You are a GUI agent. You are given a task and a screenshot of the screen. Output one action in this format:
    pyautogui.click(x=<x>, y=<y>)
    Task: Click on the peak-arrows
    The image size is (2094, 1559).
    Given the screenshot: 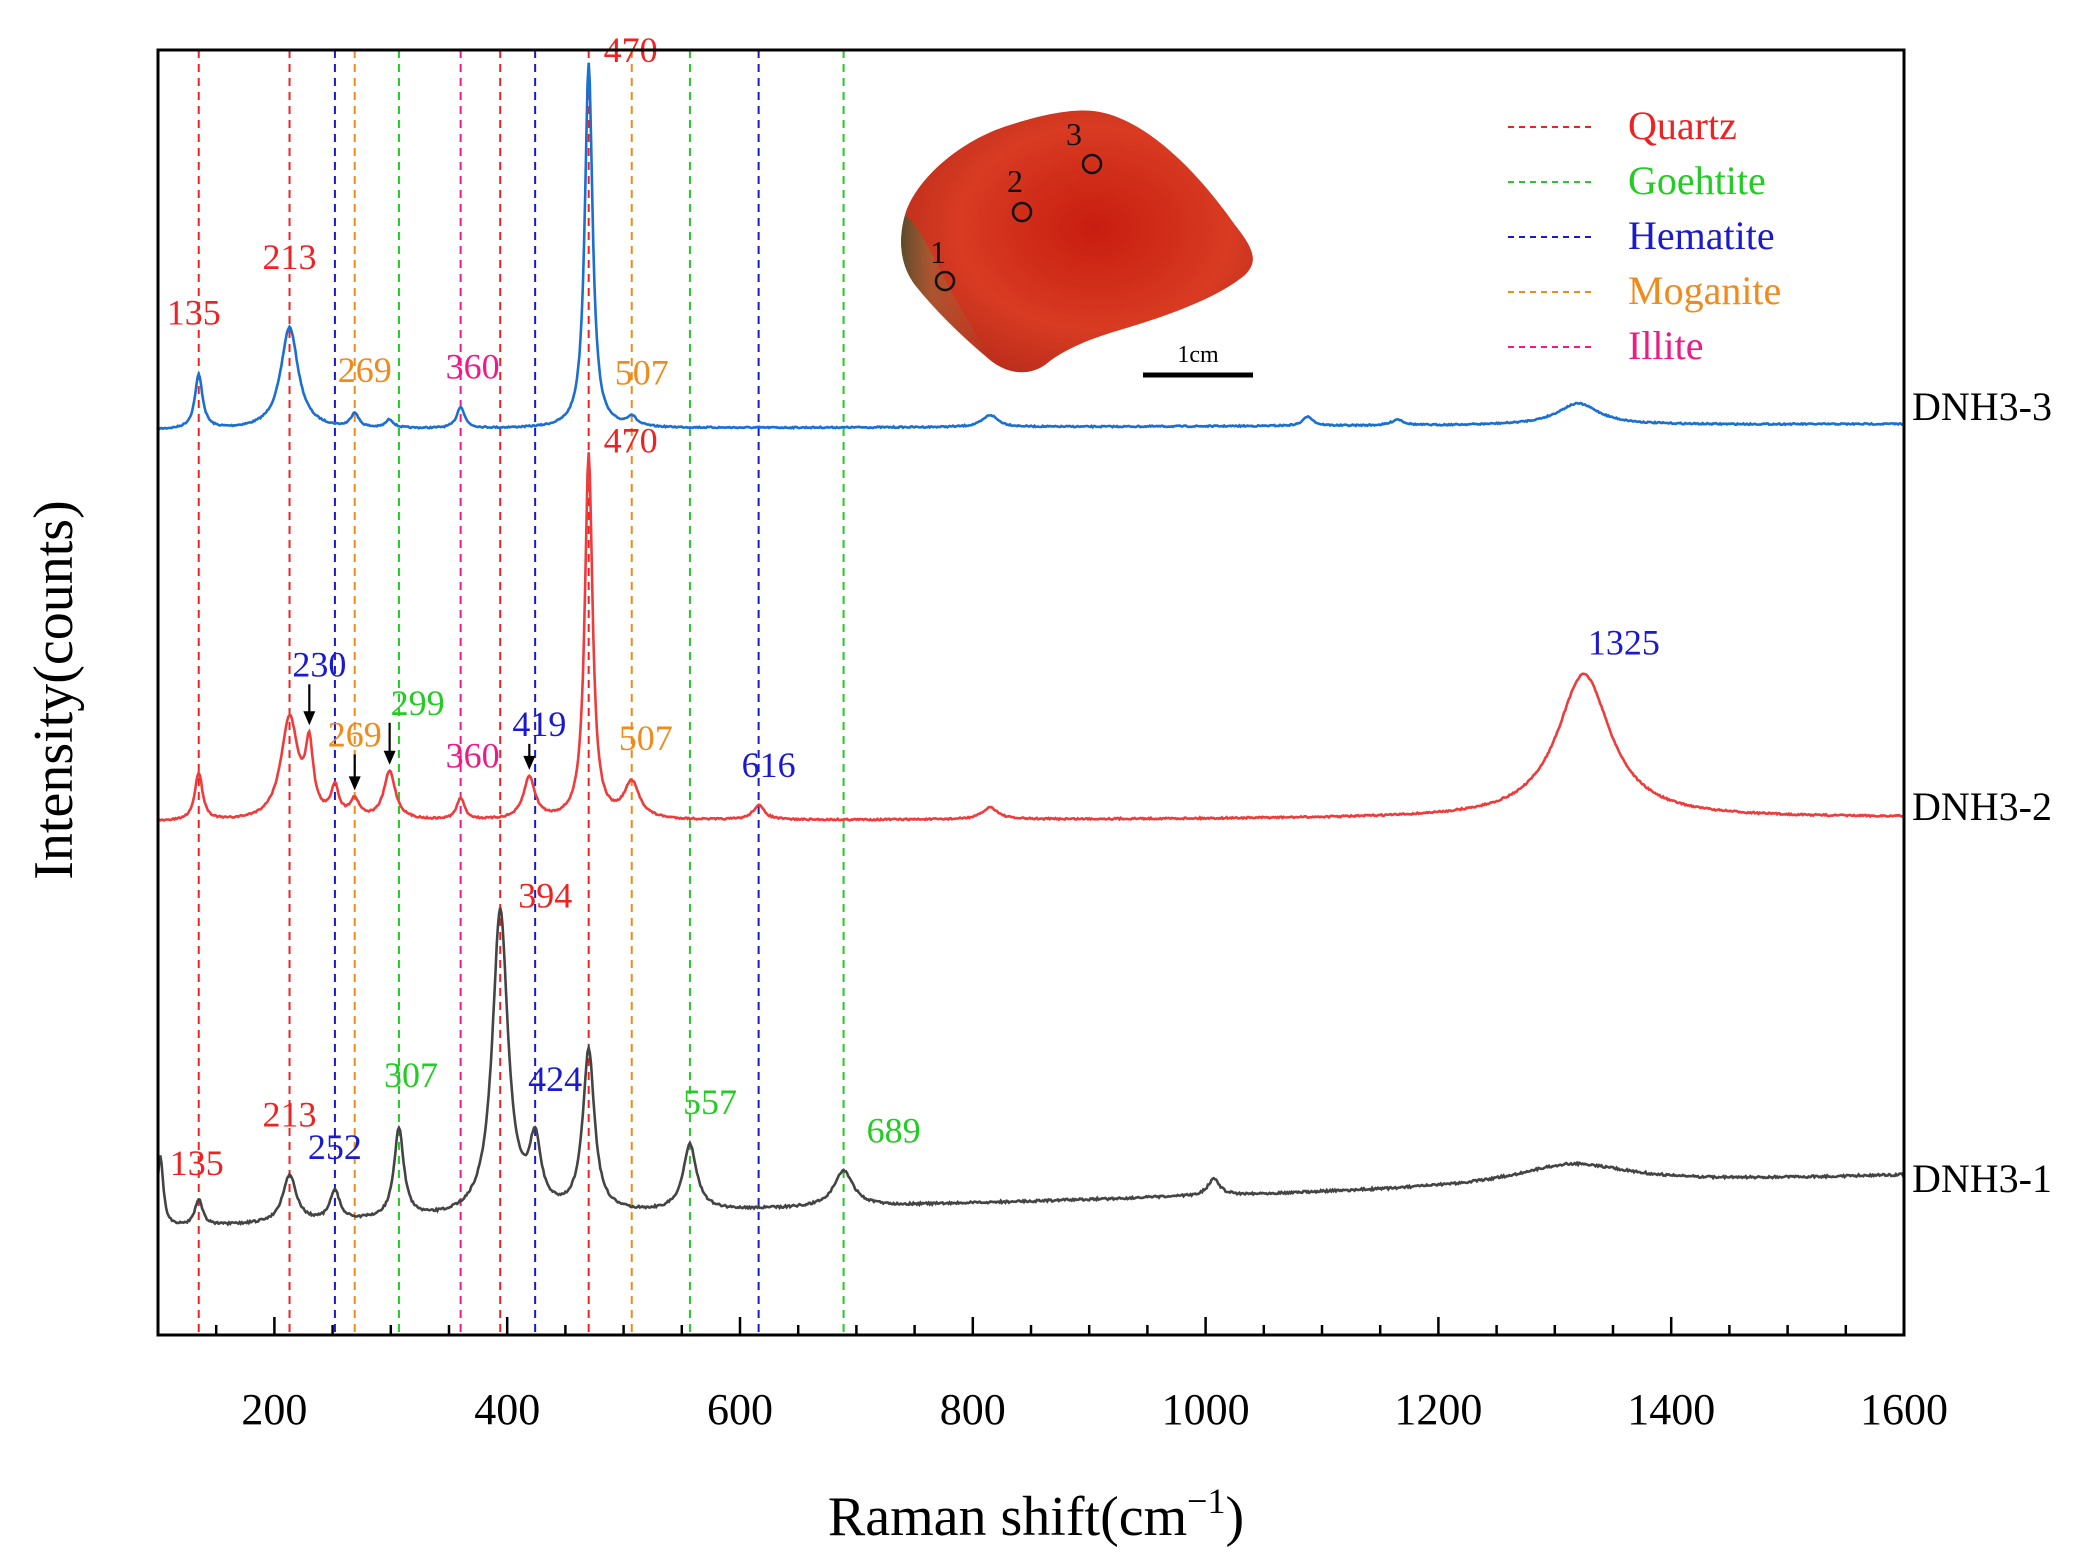 What is the action you would take?
    pyautogui.click(x=419, y=737)
    